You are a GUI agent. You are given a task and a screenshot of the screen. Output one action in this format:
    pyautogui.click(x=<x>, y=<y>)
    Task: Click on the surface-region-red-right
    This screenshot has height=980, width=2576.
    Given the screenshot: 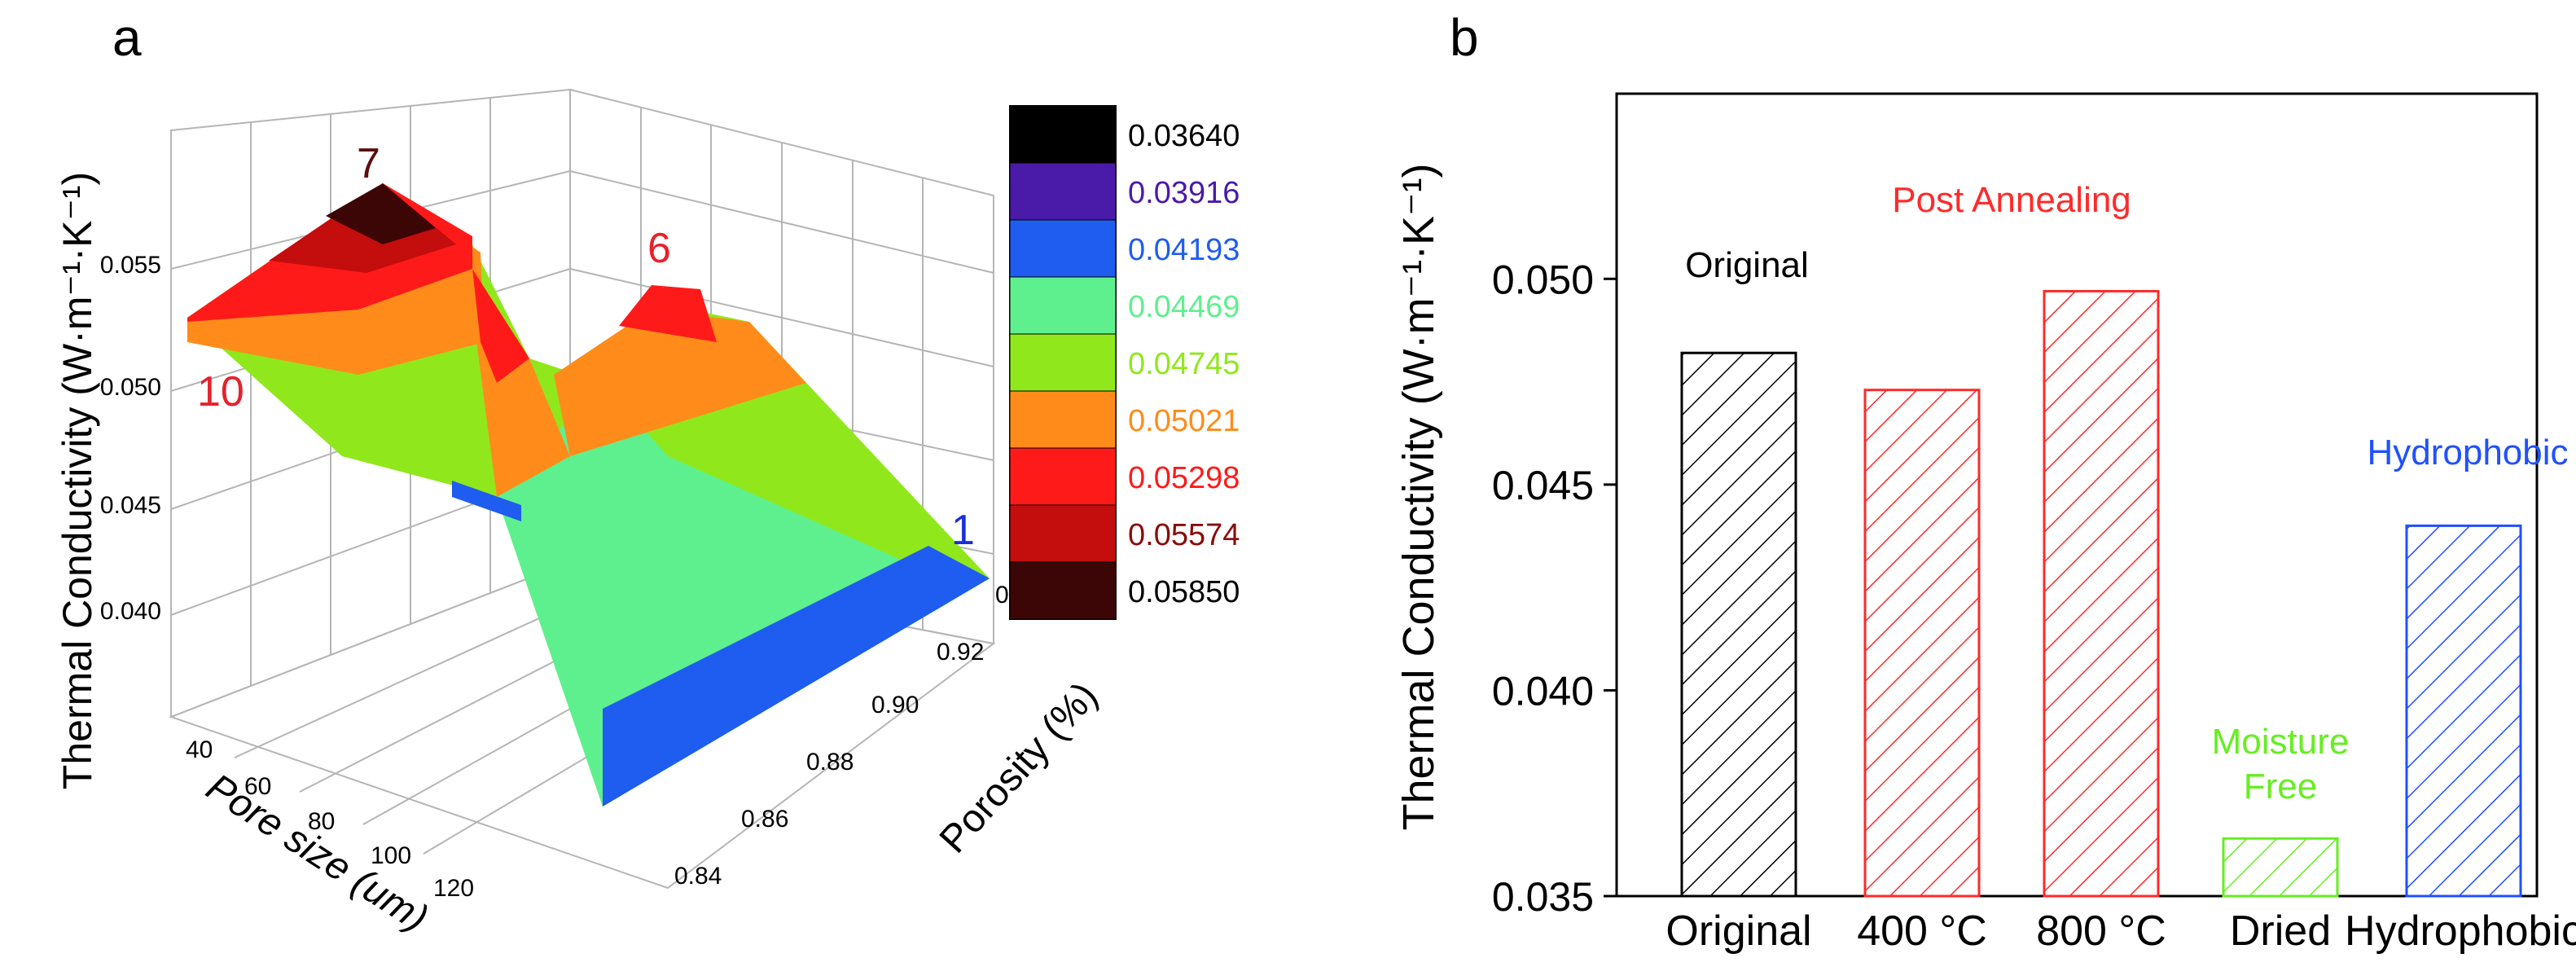 What is the action you would take?
    pyautogui.click(x=668, y=313)
    